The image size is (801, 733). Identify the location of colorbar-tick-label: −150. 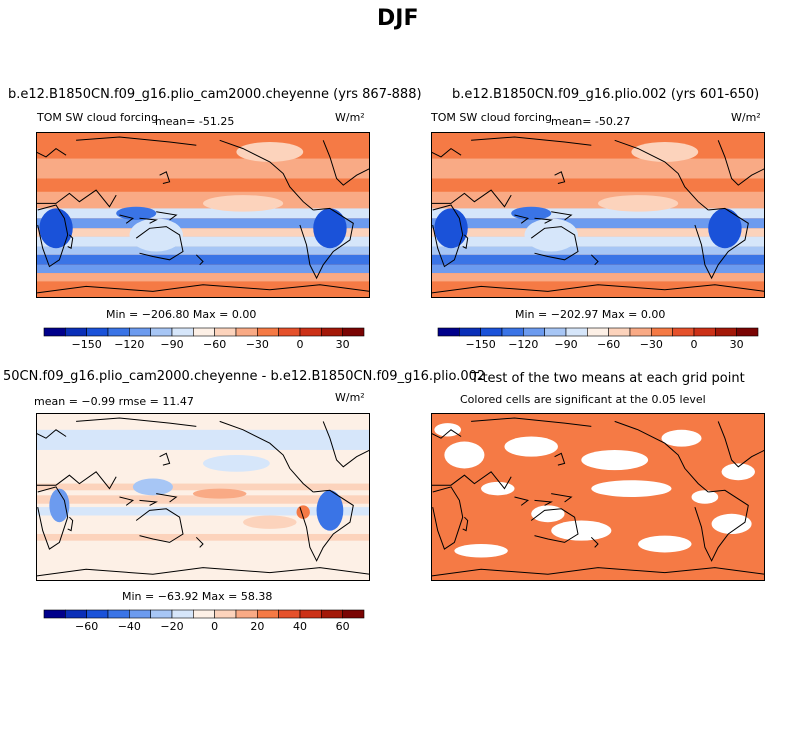
(87, 344).